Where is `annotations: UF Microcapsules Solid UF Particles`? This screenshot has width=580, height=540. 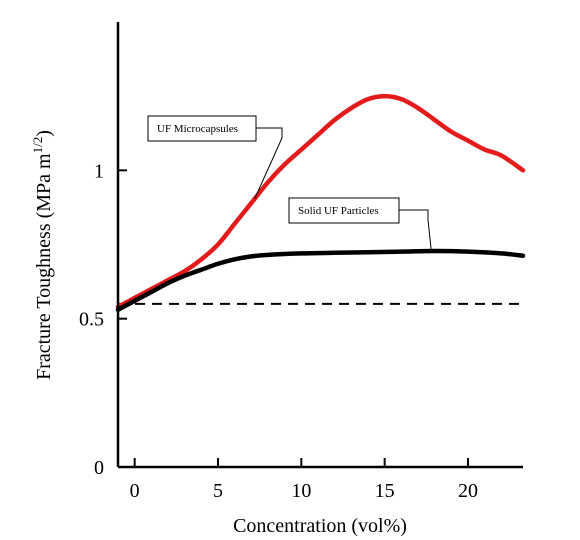
annotations: UF Microcapsules Solid UF Particles is located at coordinates (289, 183).